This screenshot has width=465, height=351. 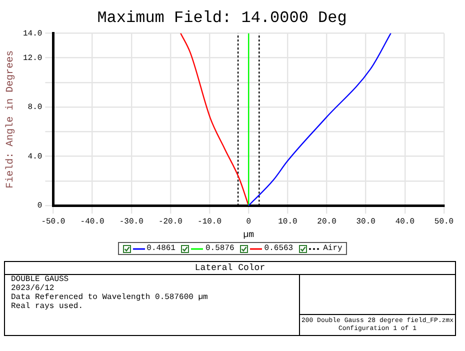 What do you see at coordinates (40, 279) in the screenshot?
I see `text: DOUBLE GAUSS` at bounding box center [40, 279].